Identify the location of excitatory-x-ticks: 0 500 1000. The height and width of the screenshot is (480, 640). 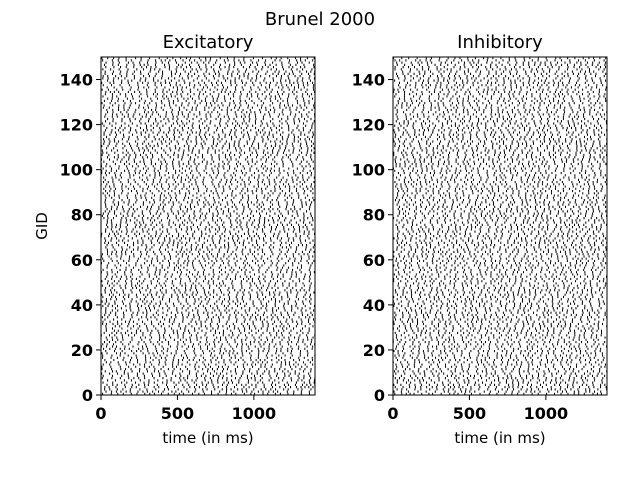
(185, 409).